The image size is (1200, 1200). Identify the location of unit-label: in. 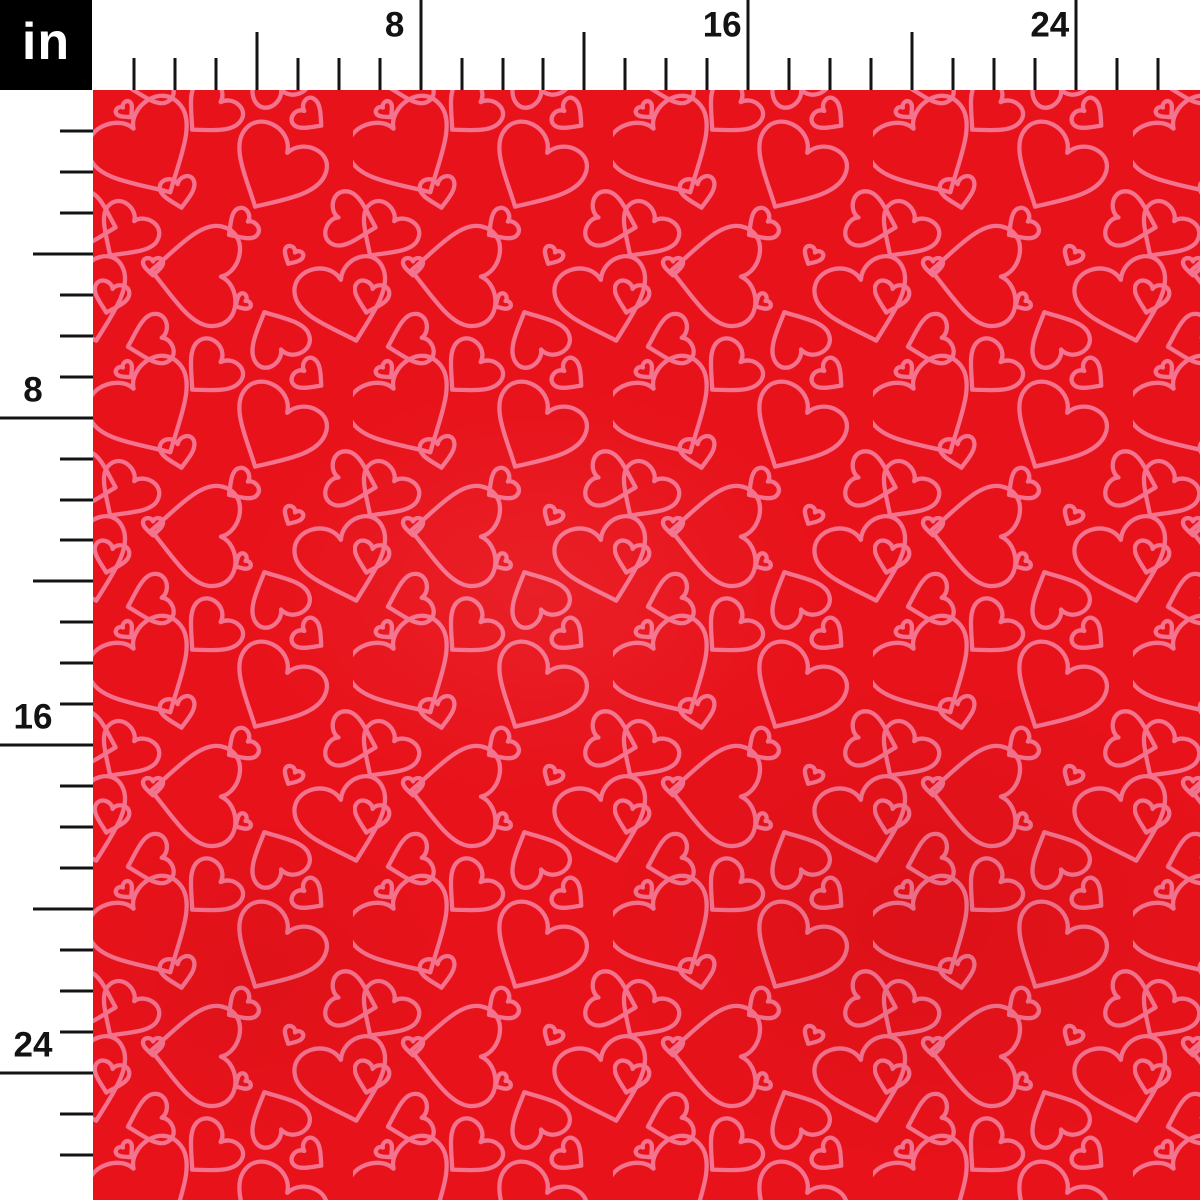
(46, 42).